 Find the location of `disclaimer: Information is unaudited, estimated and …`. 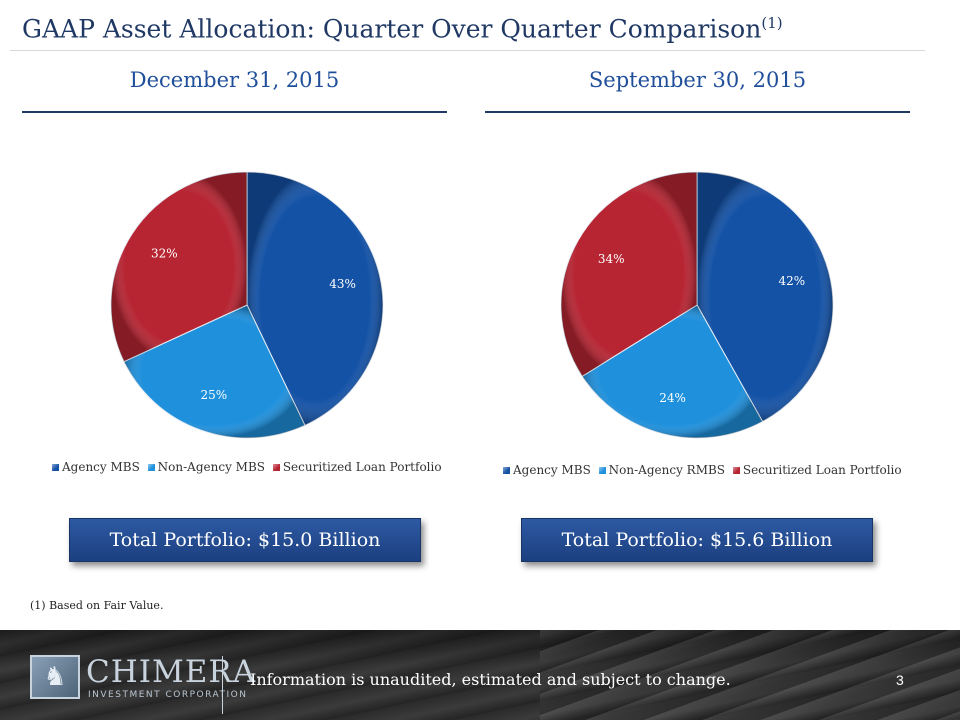

disclaimer: Information is unaudited, estimated and … is located at coordinates (490, 679).